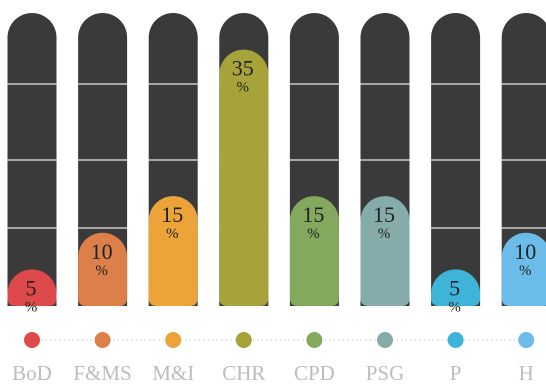 The height and width of the screenshot is (385, 546). Describe the element at coordinates (456, 373) in the screenshot. I see `category-label: P` at that location.